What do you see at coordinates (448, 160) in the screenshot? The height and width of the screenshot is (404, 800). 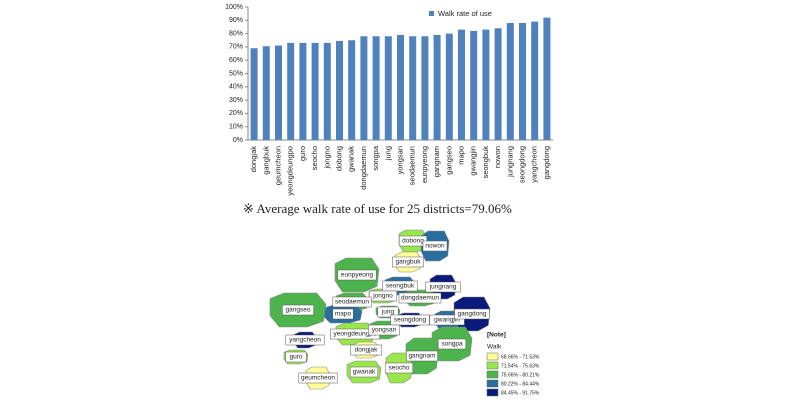 I see `x-tick-label: gangseo` at bounding box center [448, 160].